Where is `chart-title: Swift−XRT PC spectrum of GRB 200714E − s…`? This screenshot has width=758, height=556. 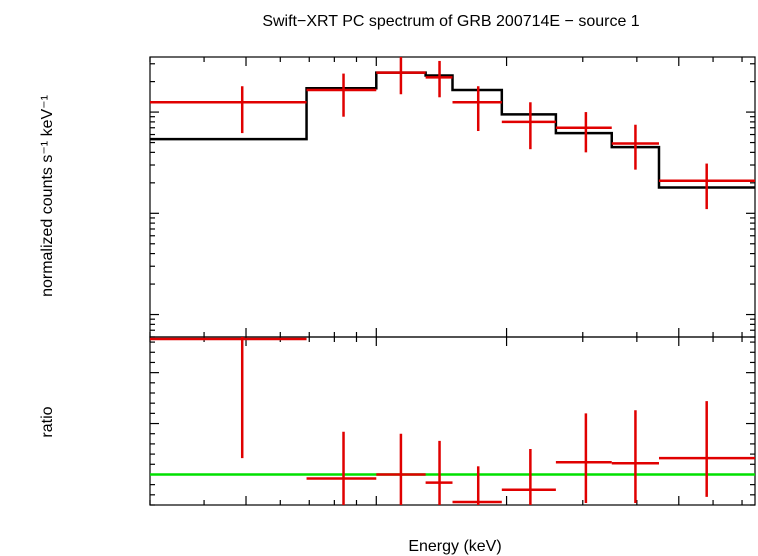
chart-title: Swift−XRT PC spectrum of GRB 200714E − s… is located at coordinates (450, 21).